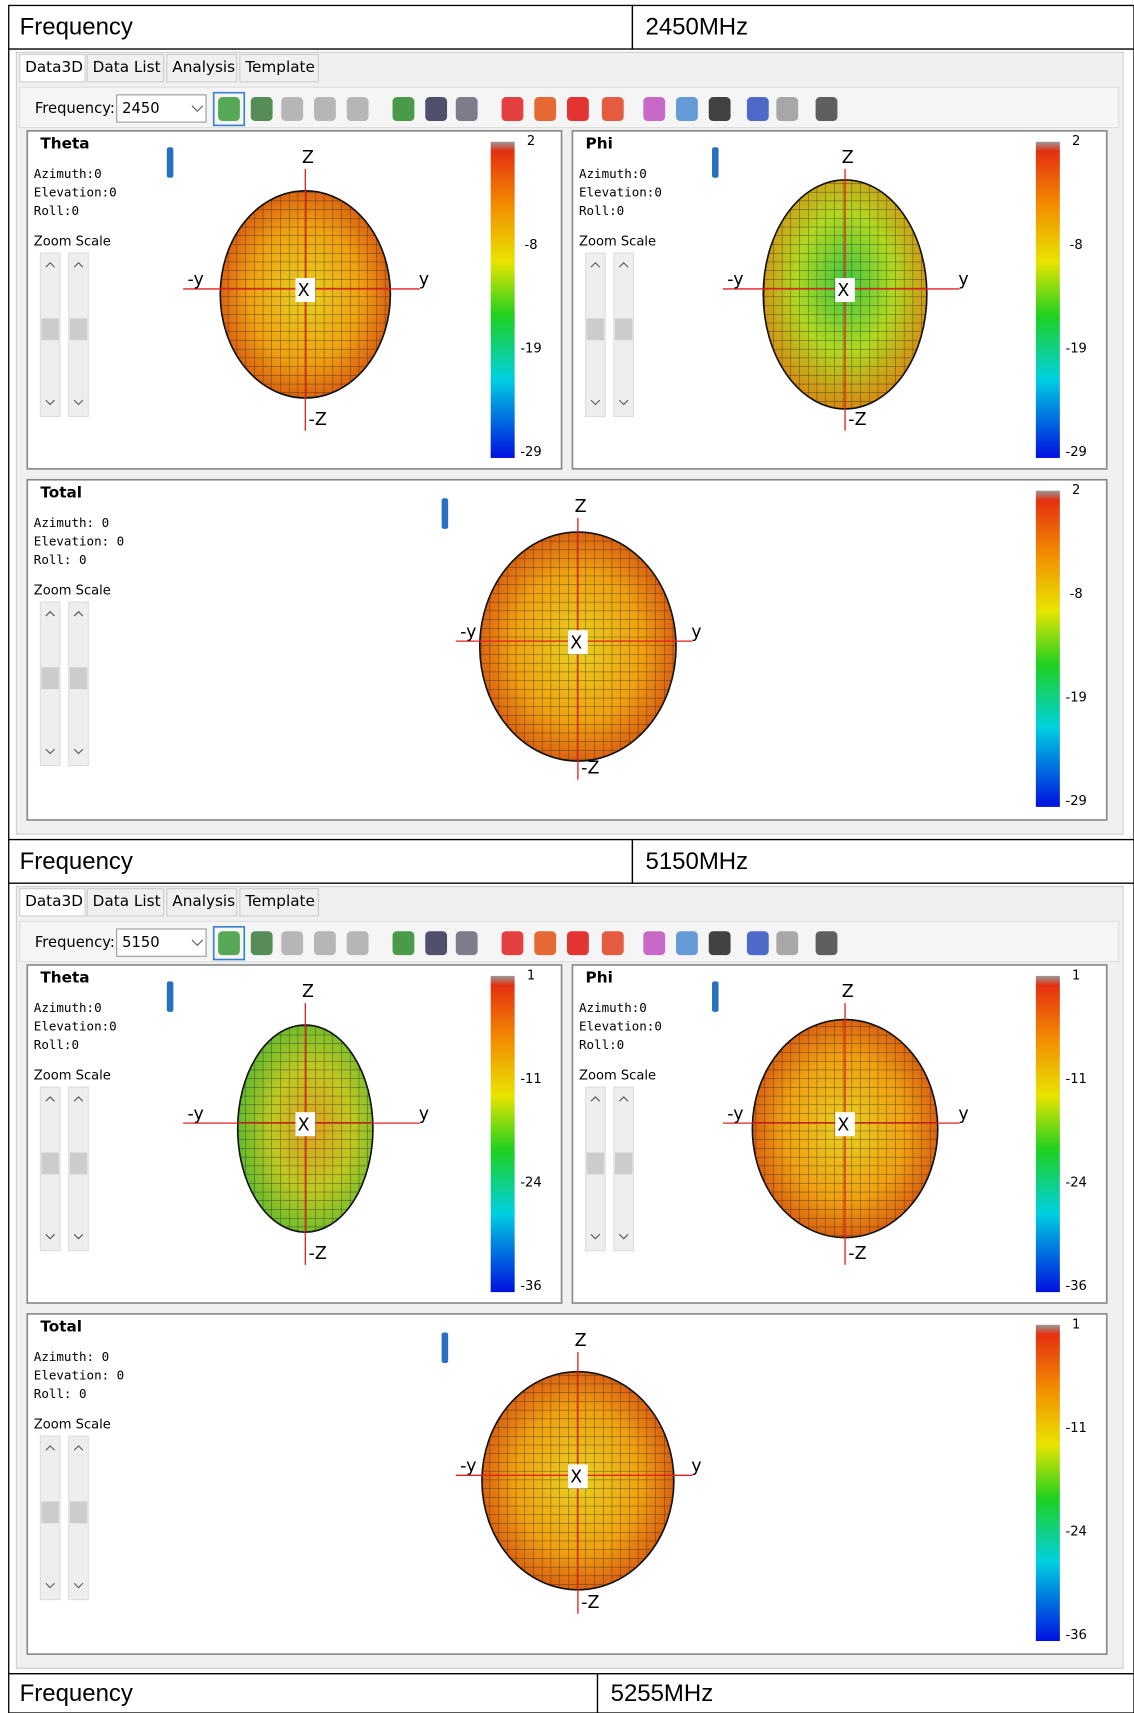 Image resolution: width=1134 pixels, height=1713 pixels. What do you see at coordinates (1076, 452) in the screenshot?
I see `colorbar-tick-label: -29` at bounding box center [1076, 452].